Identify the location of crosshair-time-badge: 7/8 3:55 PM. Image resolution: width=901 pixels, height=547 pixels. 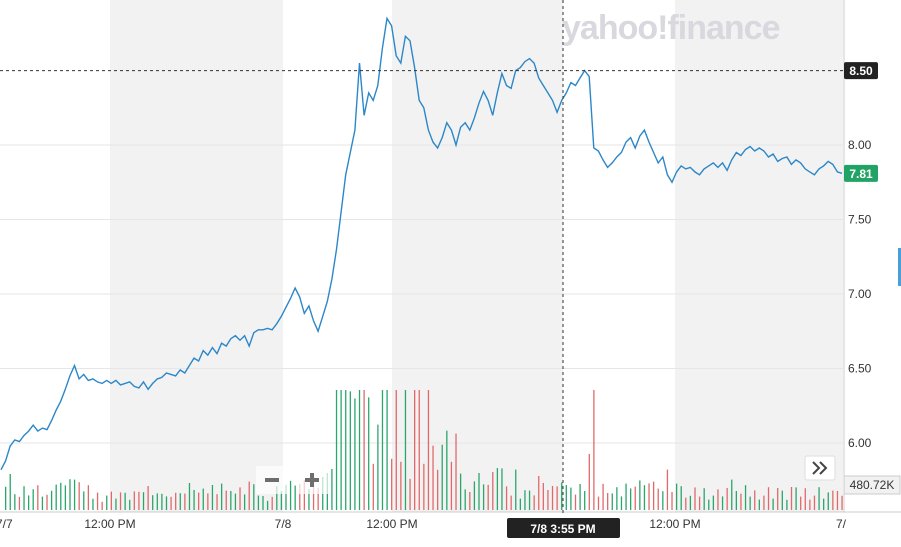
(563, 528).